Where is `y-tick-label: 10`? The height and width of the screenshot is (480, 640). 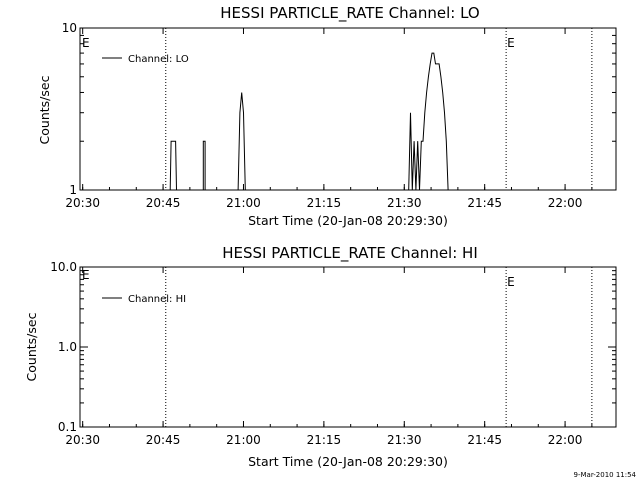 y-tick-label: 10 is located at coordinates (69, 28).